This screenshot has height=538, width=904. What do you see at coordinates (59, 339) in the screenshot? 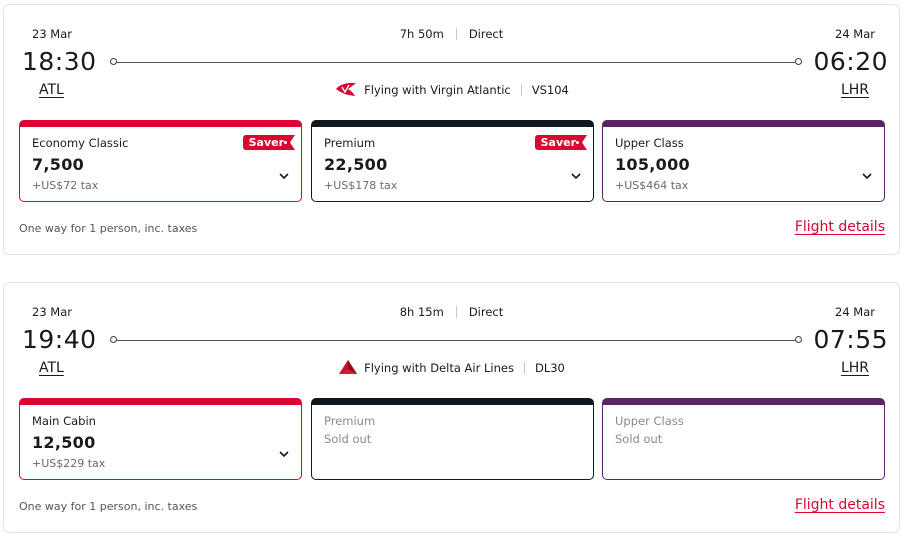
I see `departure-time: 19:40` at bounding box center [59, 339].